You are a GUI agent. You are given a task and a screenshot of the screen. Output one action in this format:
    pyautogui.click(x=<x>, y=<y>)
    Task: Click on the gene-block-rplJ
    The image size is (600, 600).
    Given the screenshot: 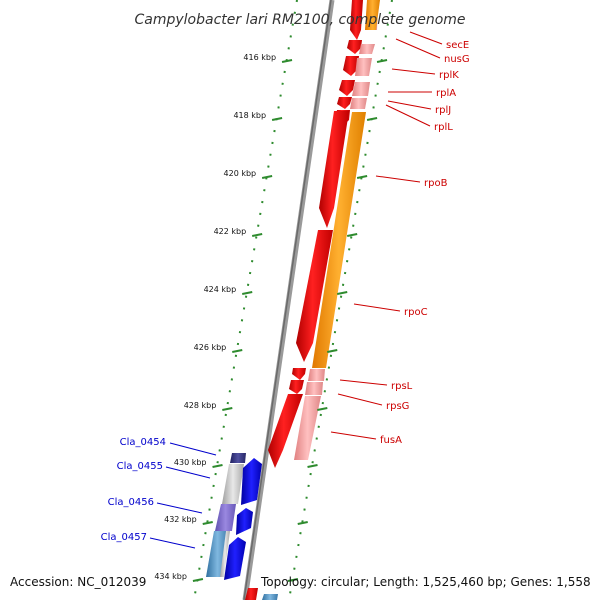 What is the action you would take?
    pyautogui.click(x=344, y=103)
    